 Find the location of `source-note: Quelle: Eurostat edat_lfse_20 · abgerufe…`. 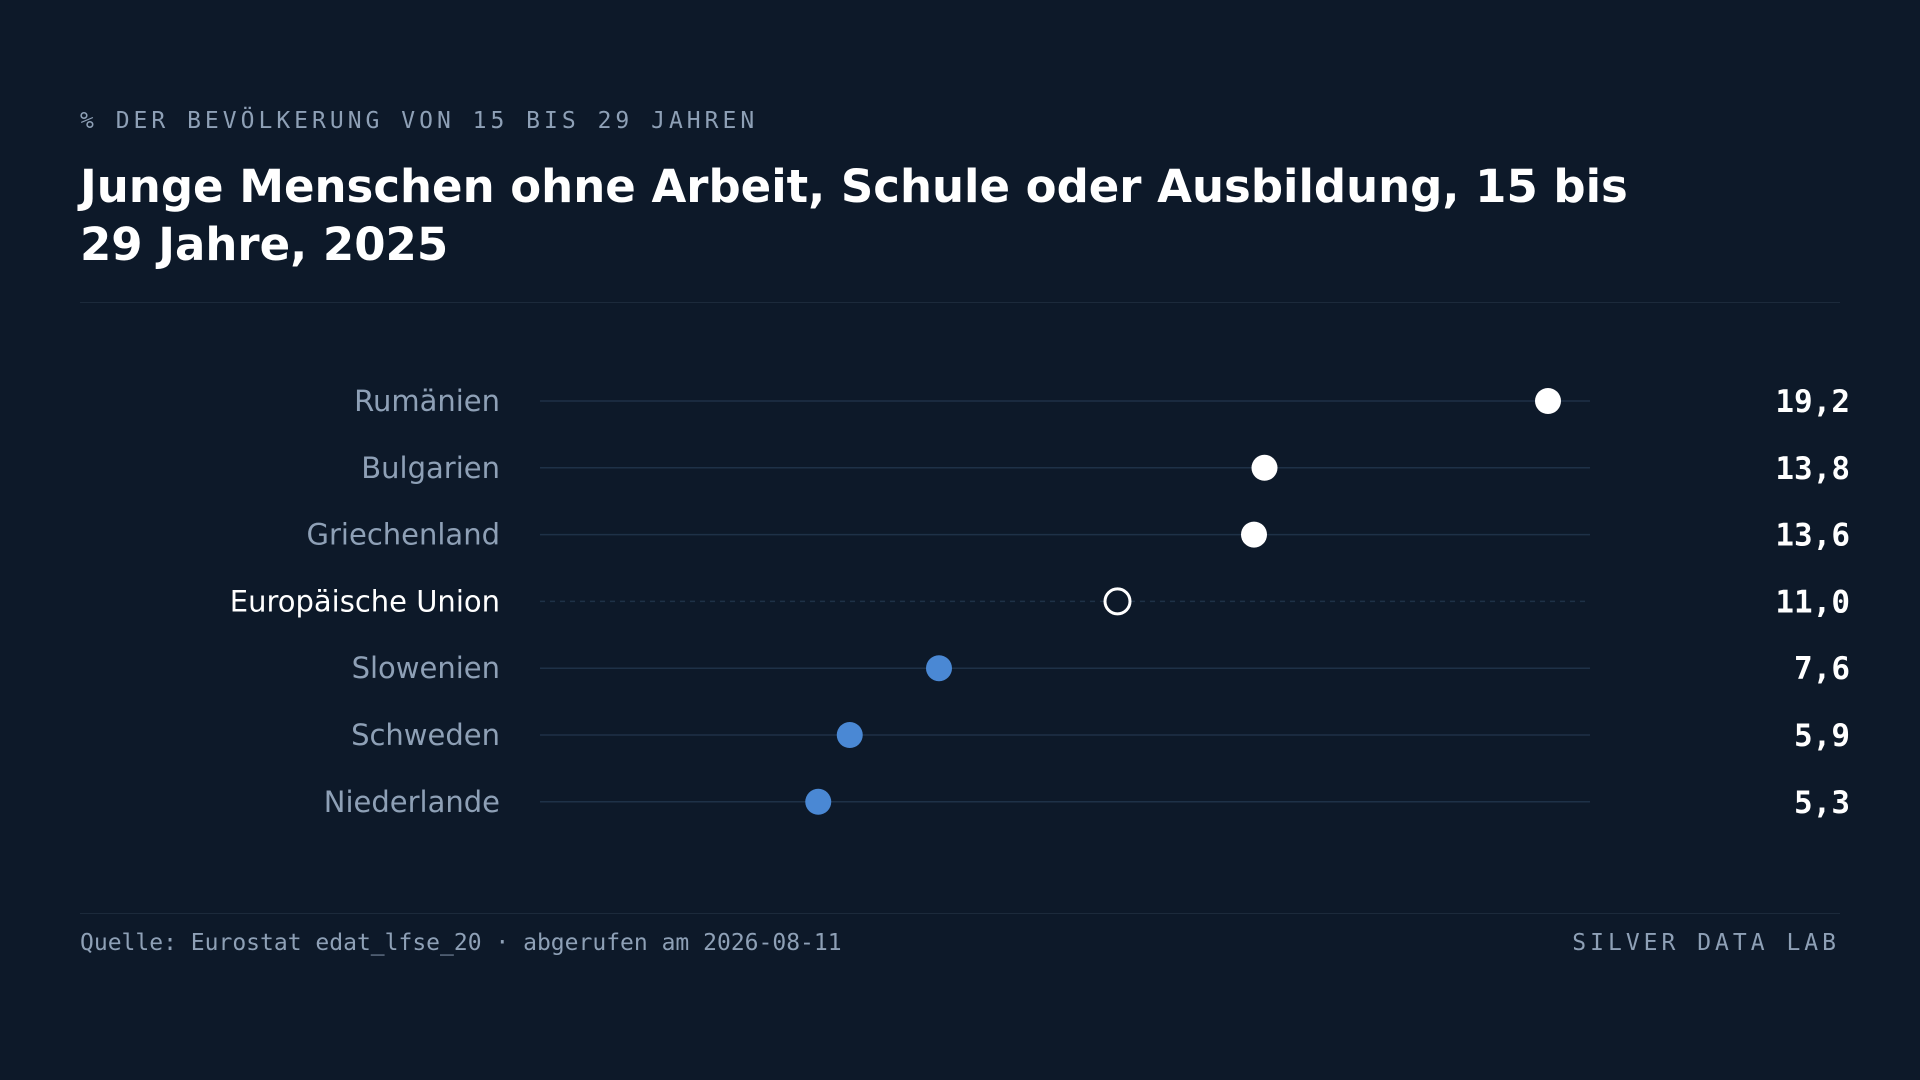

source-note: Quelle: Eurostat edat_lfse_20 · abgerufe… is located at coordinates (461, 943).